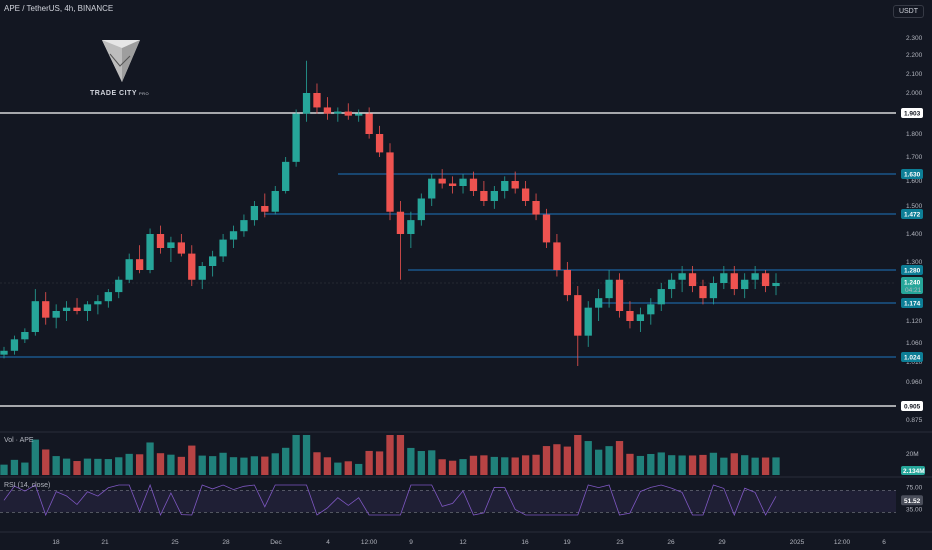 This screenshot has width=932, height=550. I want to click on time-tick-label: 12, so click(463, 542).